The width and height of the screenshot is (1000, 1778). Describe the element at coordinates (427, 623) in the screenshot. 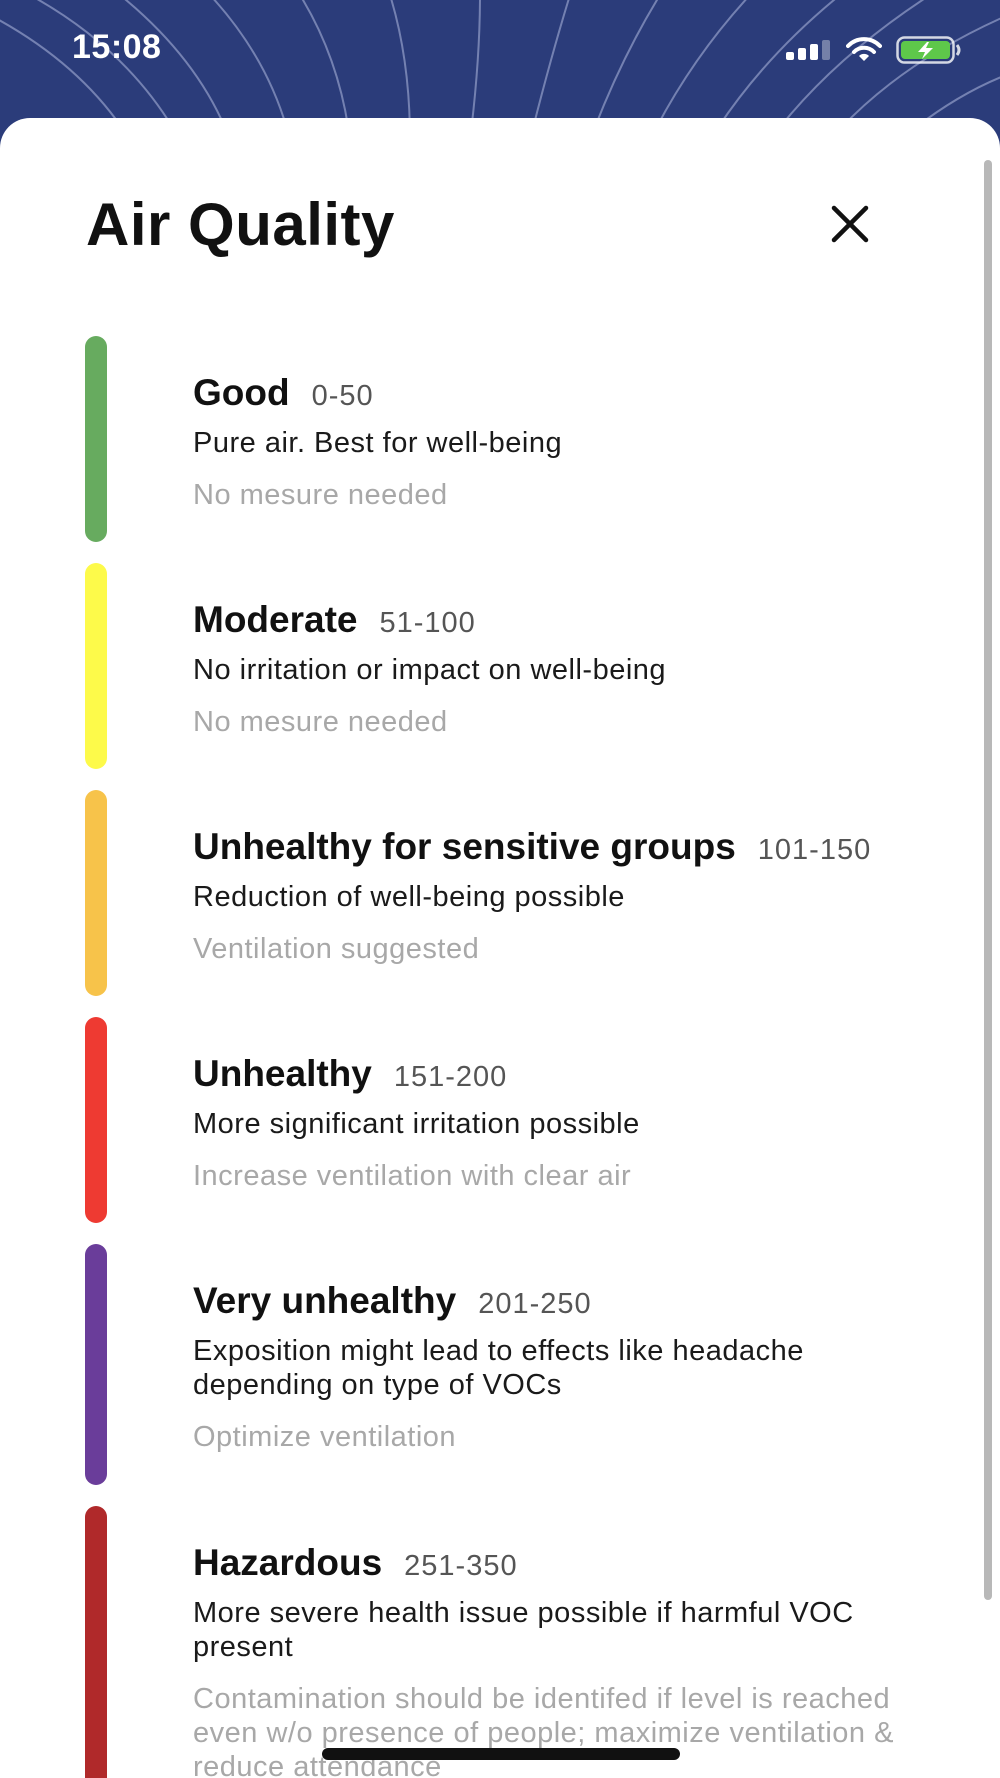

I see `level-range: 51-100` at that location.